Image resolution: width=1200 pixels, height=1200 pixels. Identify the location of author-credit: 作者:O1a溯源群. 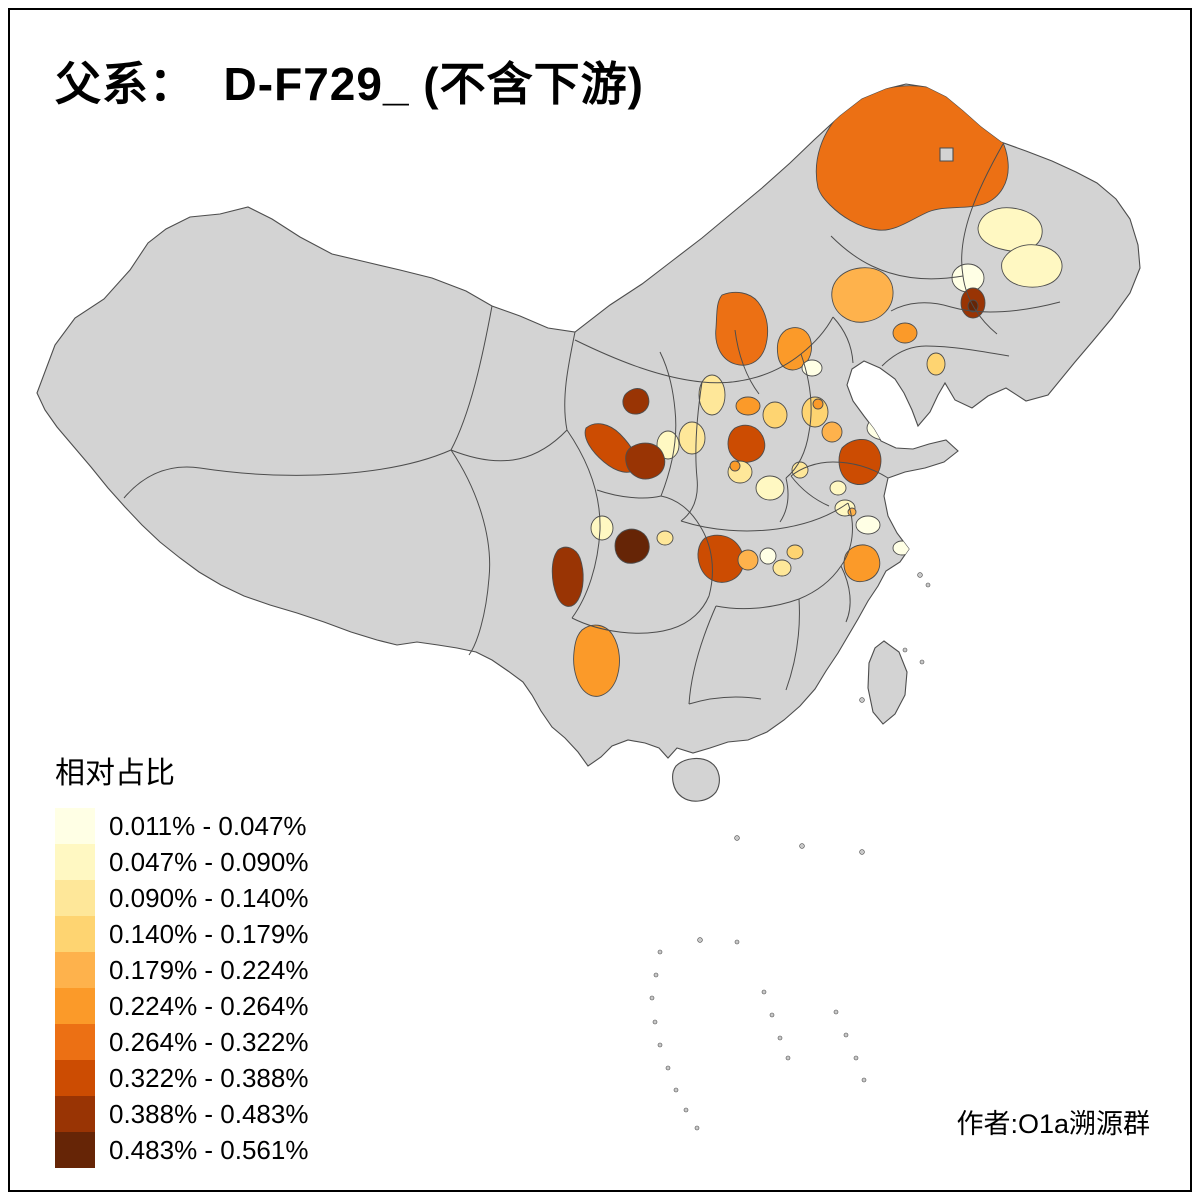
(1053, 1124).